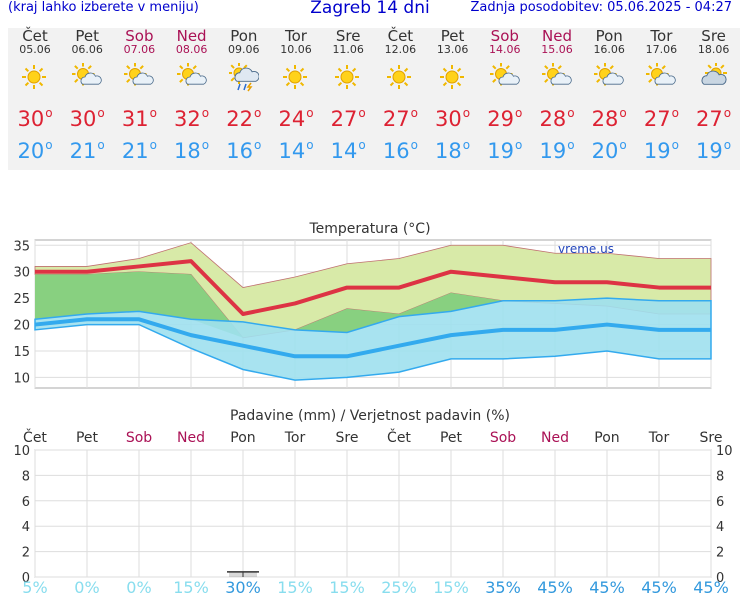 The width and height of the screenshot is (740, 600). I want to click on day-name: Tor, so click(661, 36).